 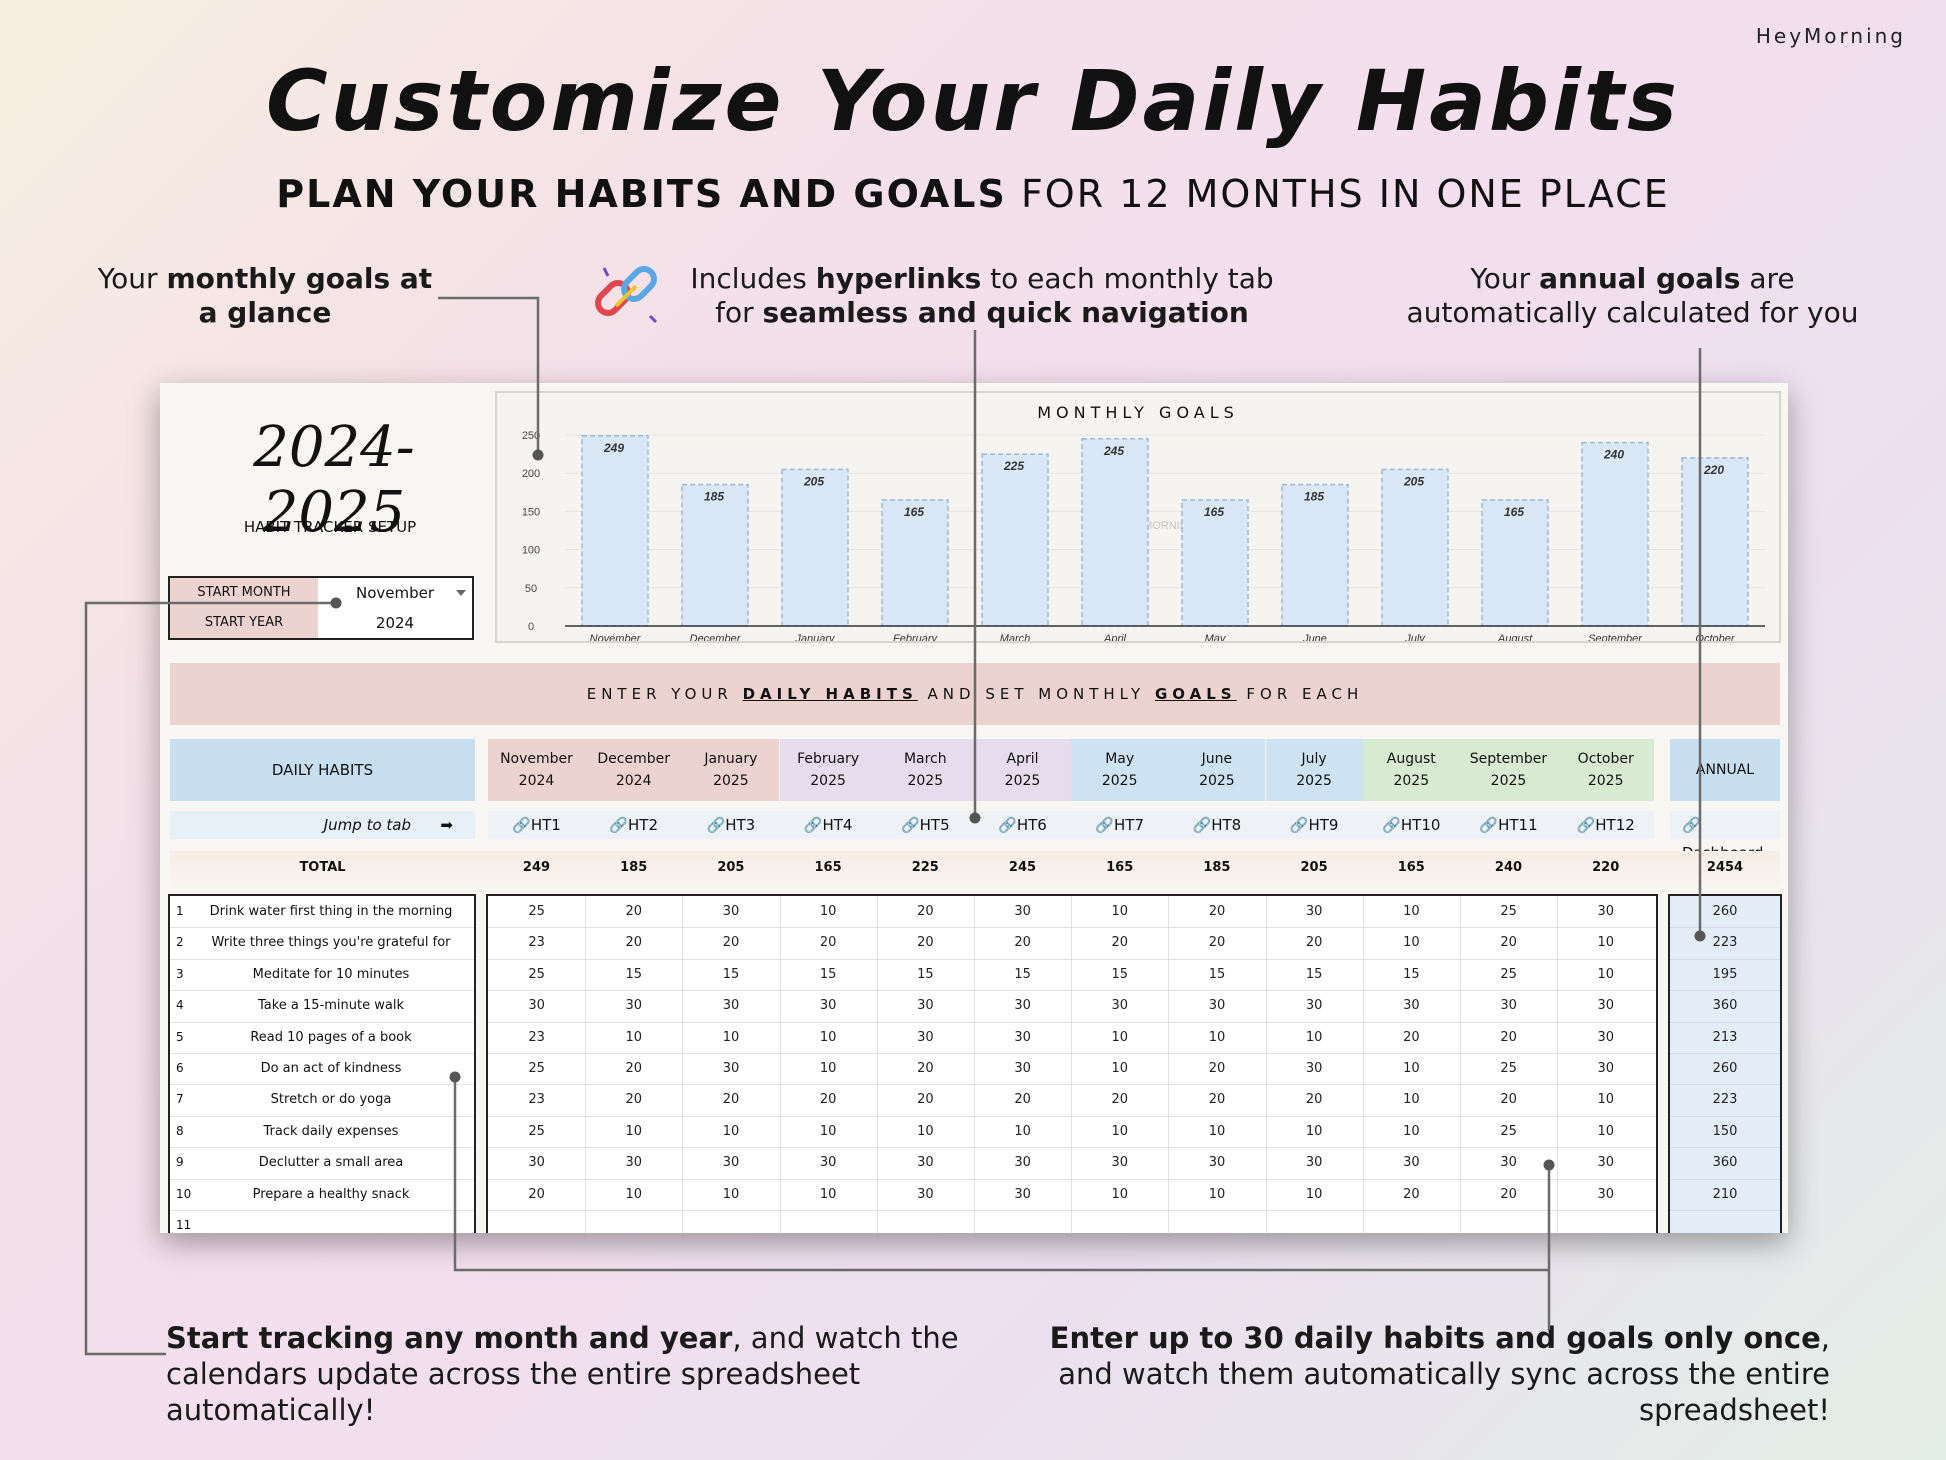 What do you see at coordinates (1411, 825) in the screenshot?
I see `tab-link-ht10: 🔗HT10` at bounding box center [1411, 825].